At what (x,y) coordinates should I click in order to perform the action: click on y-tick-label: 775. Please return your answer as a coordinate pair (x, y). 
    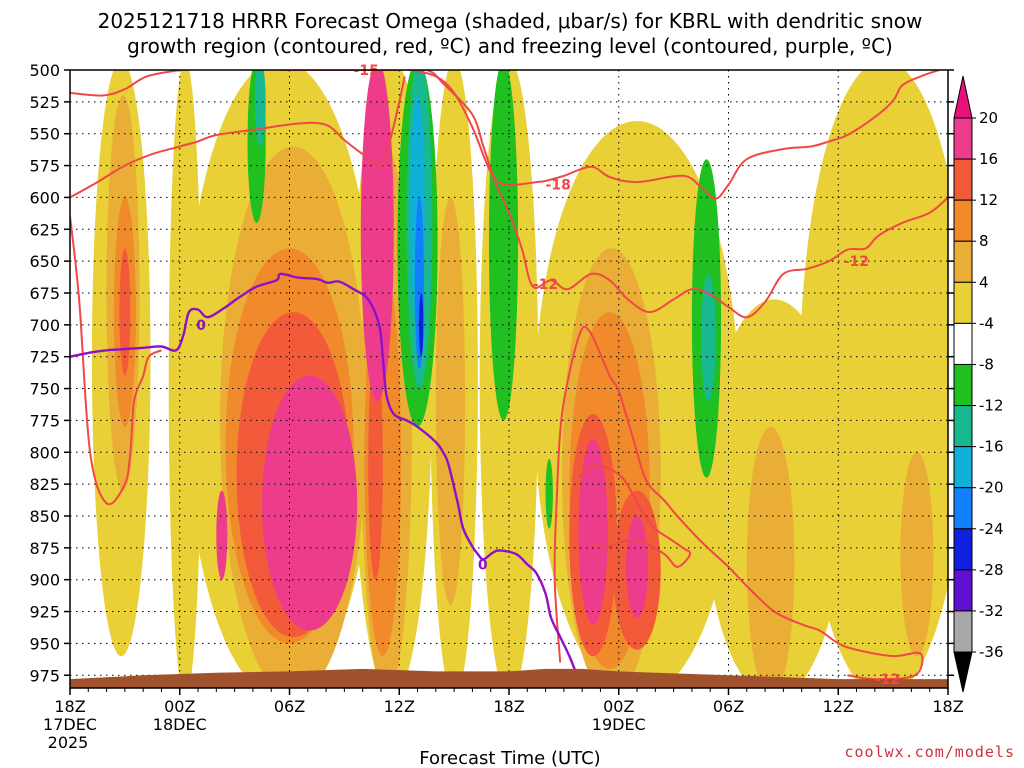
    Looking at the image, I should click on (44, 420).